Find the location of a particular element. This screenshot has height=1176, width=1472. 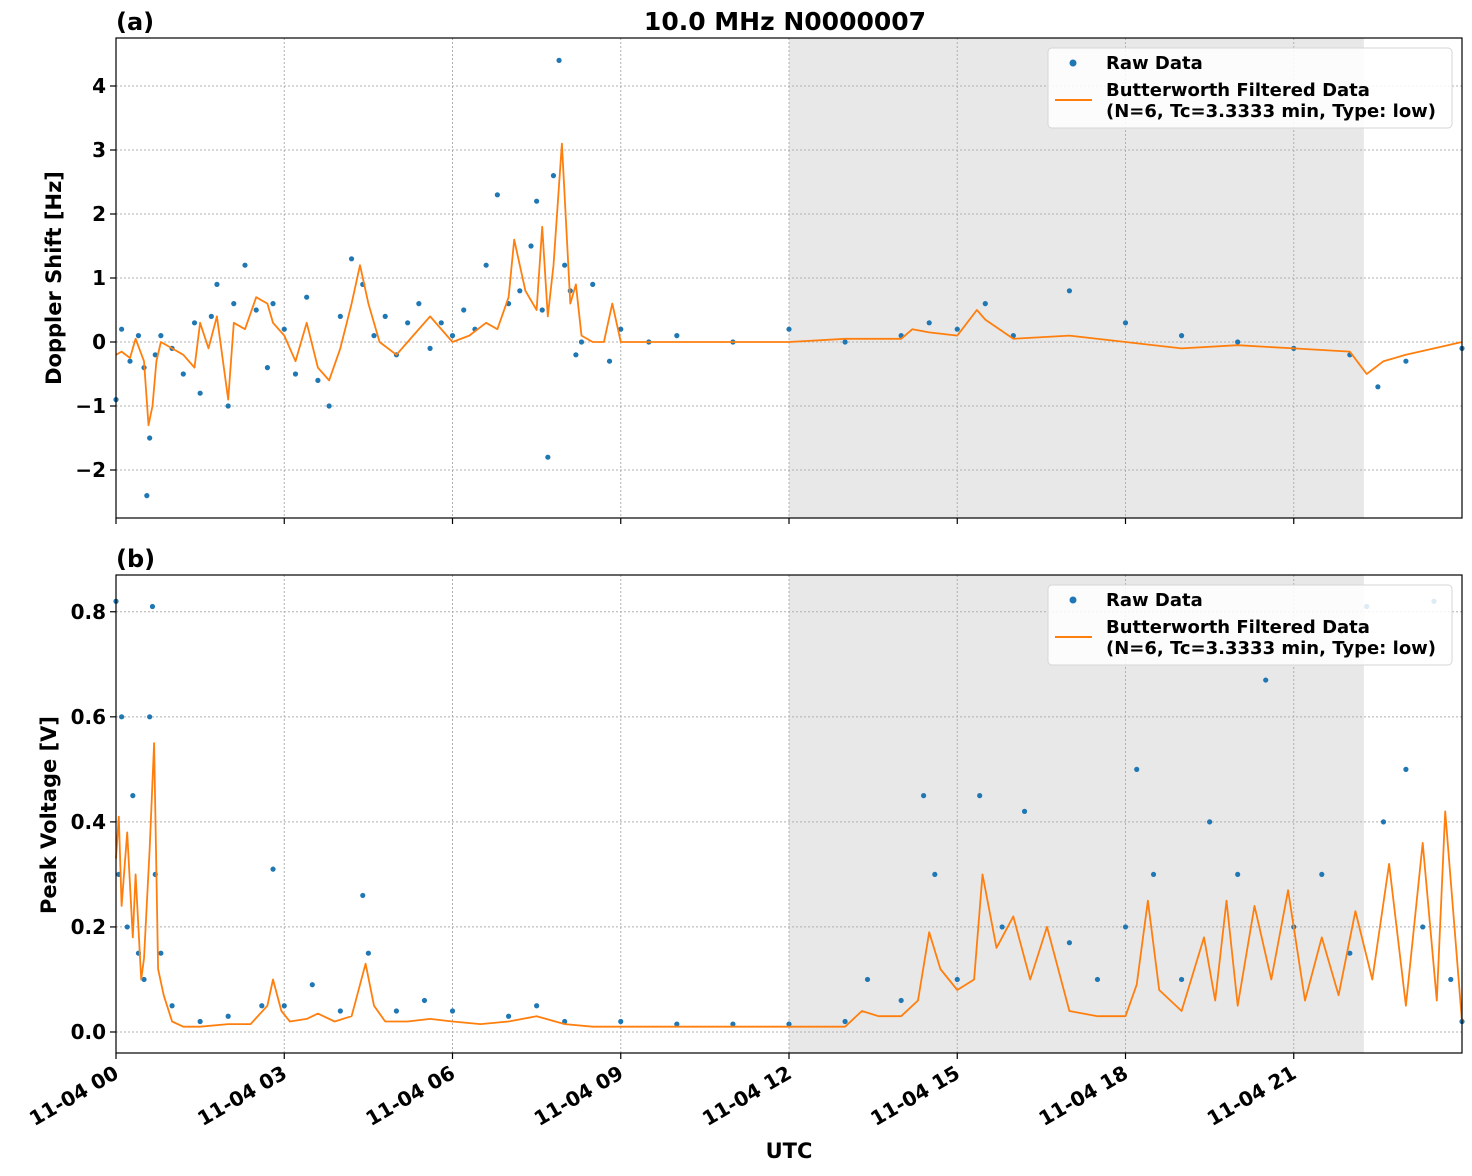

xtick-label: 11-04 00 is located at coordinates (74, 1096).